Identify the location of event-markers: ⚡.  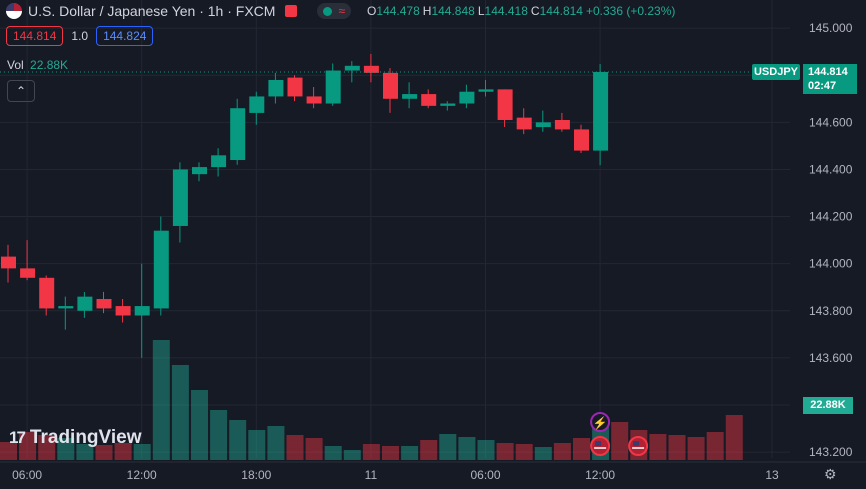
(619, 434).